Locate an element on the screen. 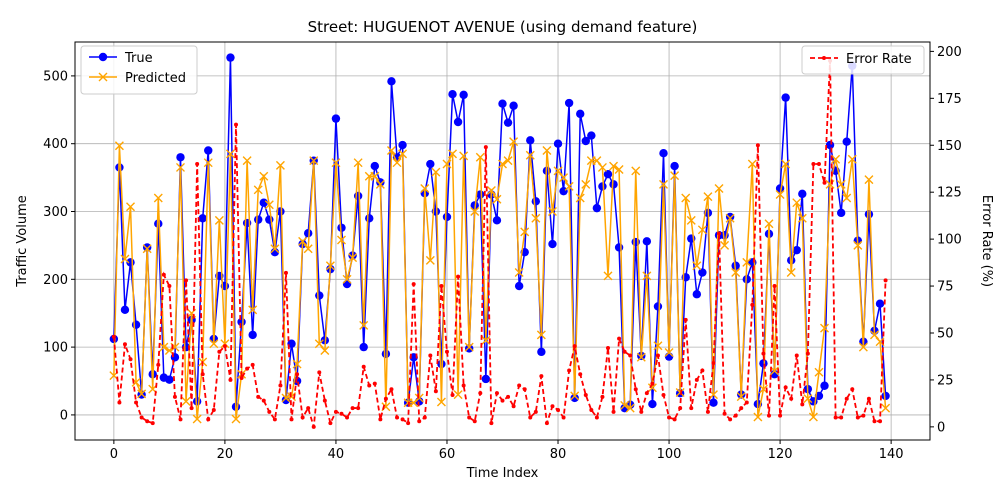 The image size is (1000, 500). y2-tick-label: 50 is located at coordinates (945, 333).